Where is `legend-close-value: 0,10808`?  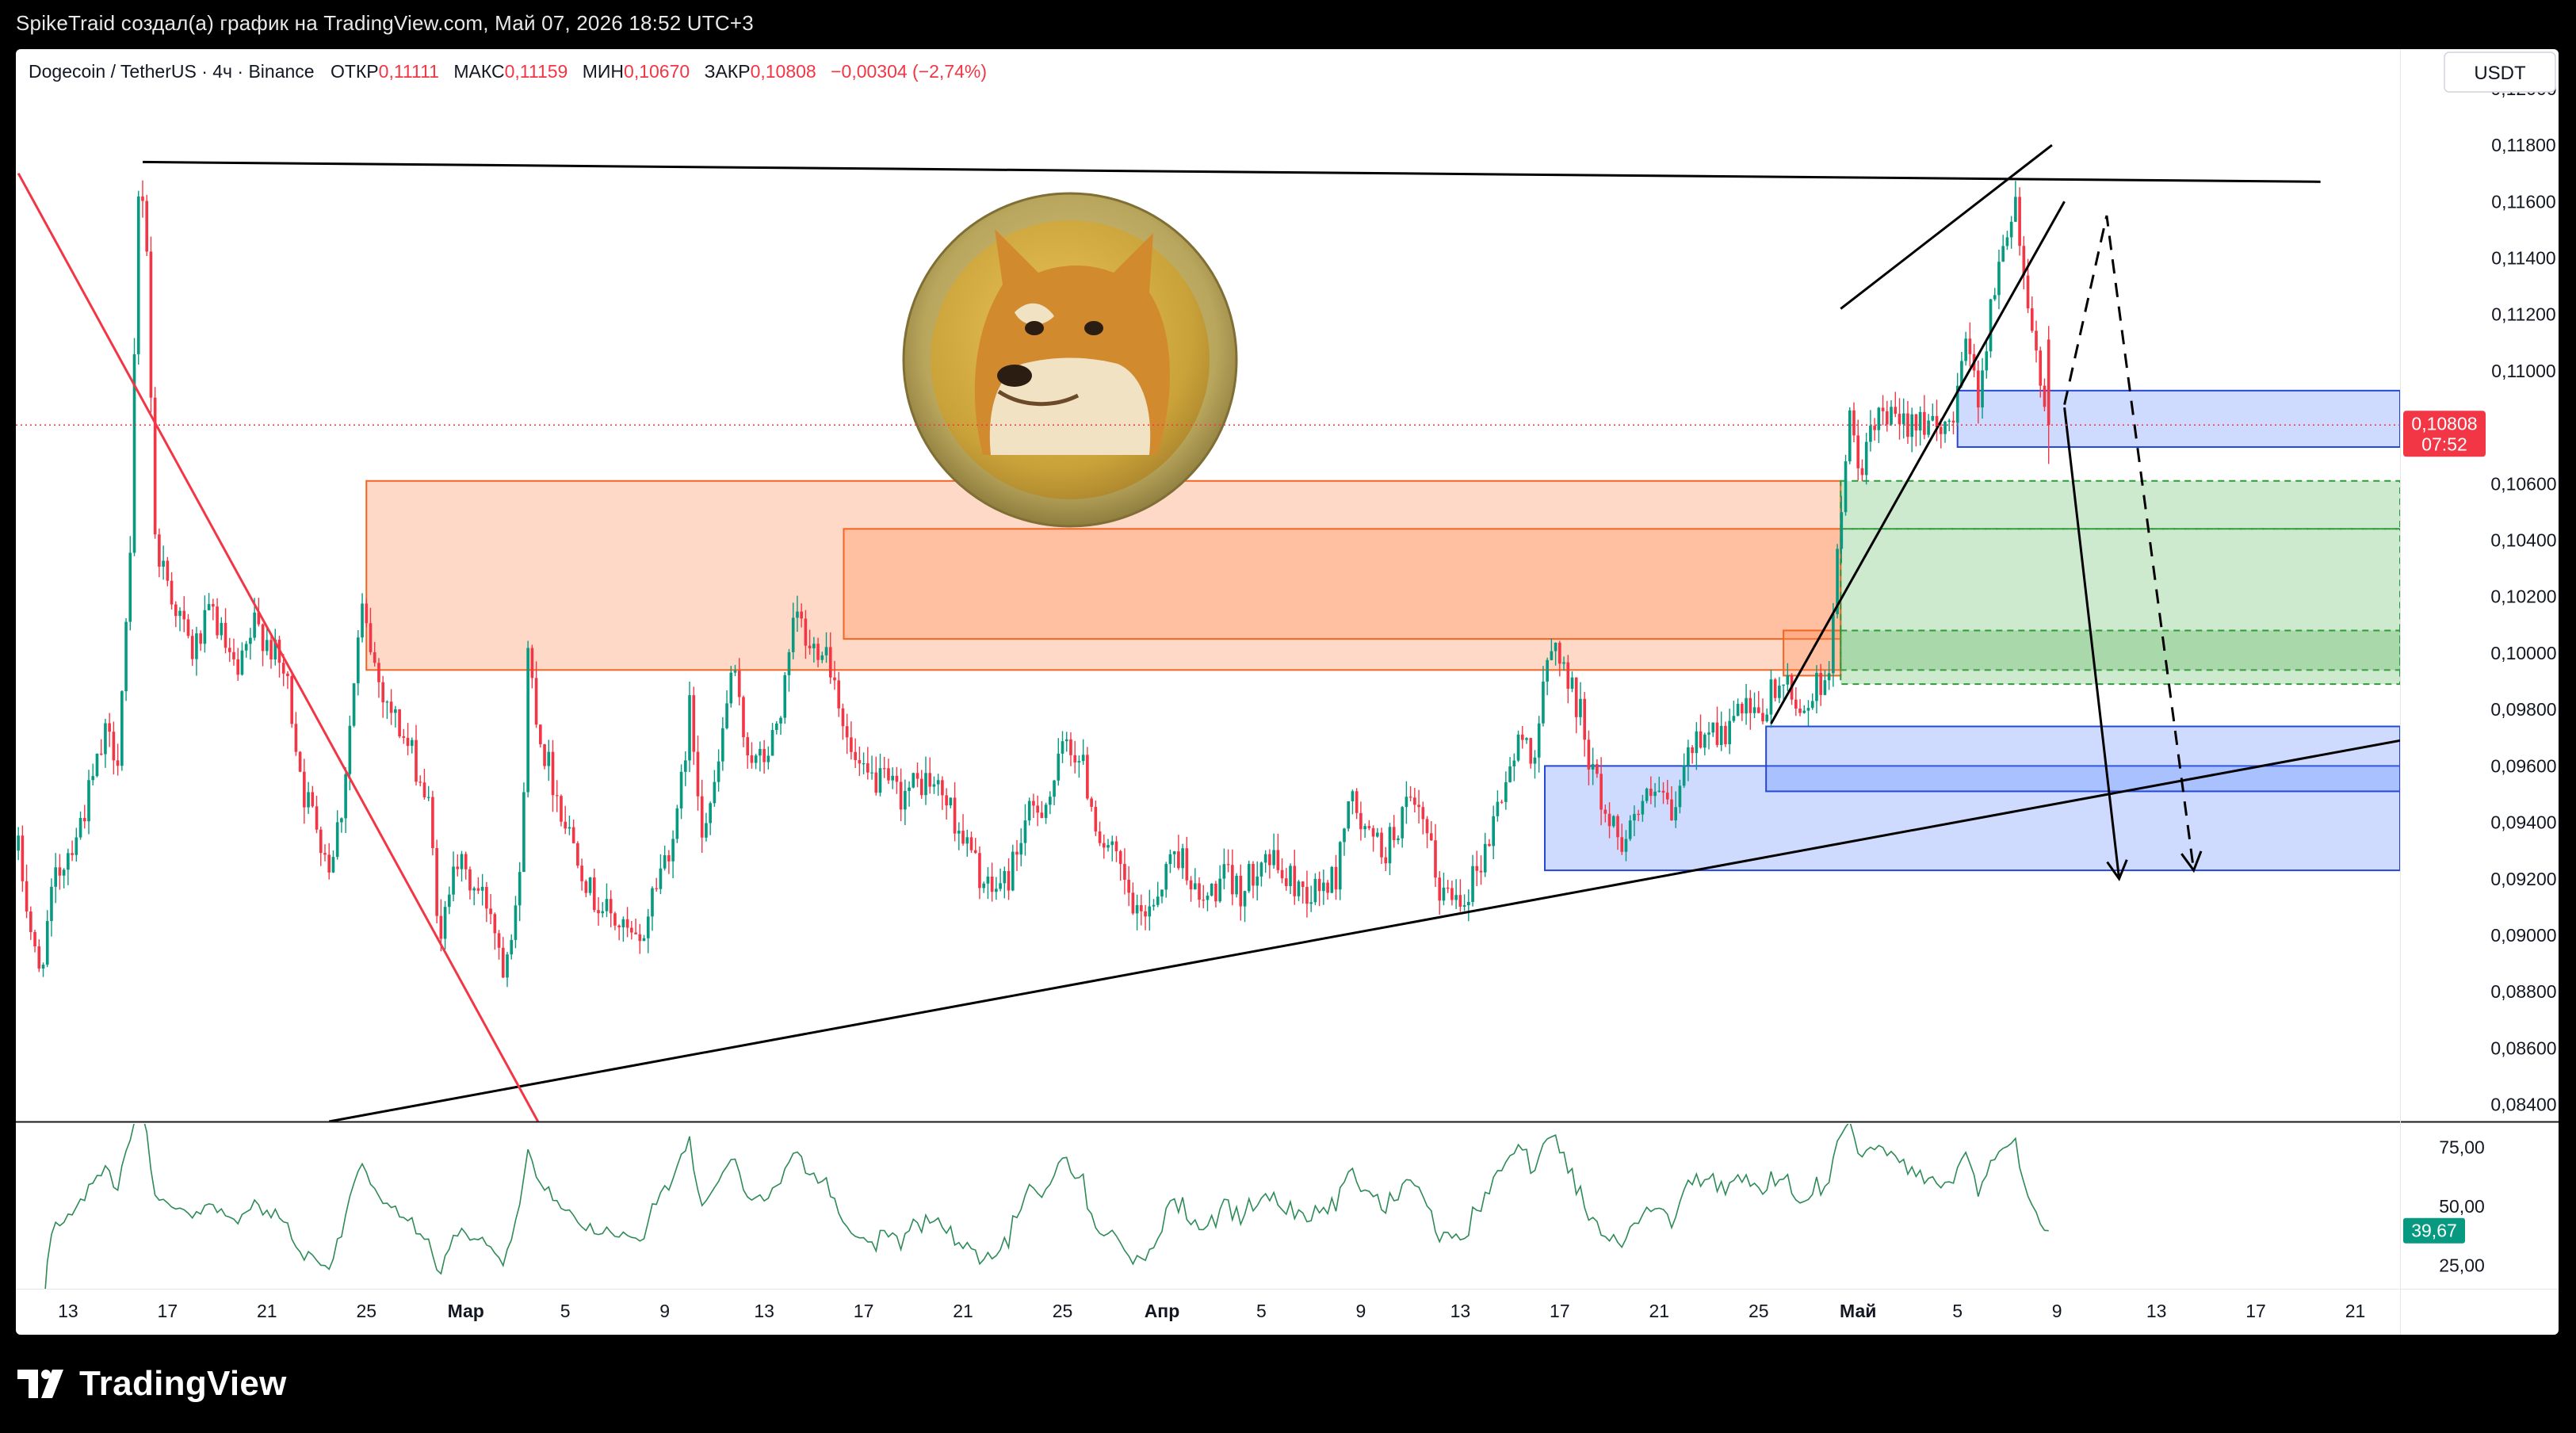 legend-close-value: 0,10808 is located at coordinates (783, 71).